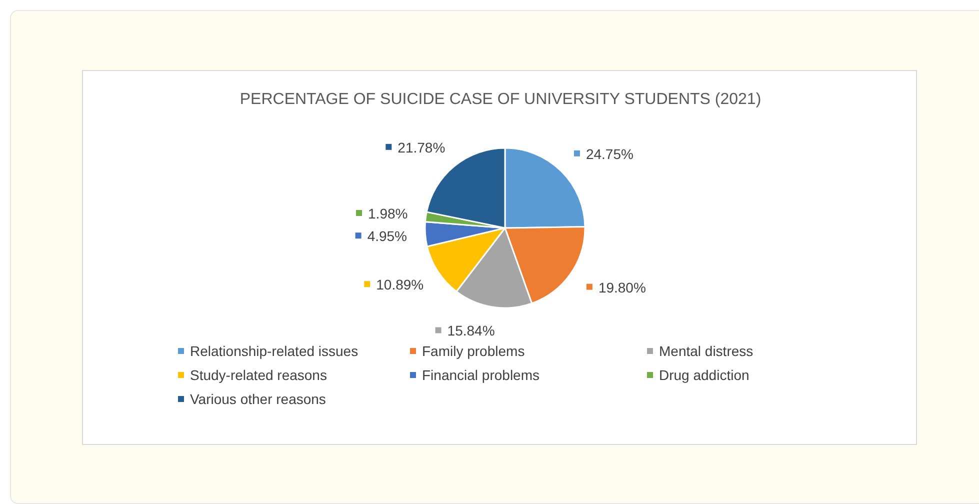 The width and height of the screenshot is (979, 504). I want to click on data-label: 15.84%, so click(471, 330).